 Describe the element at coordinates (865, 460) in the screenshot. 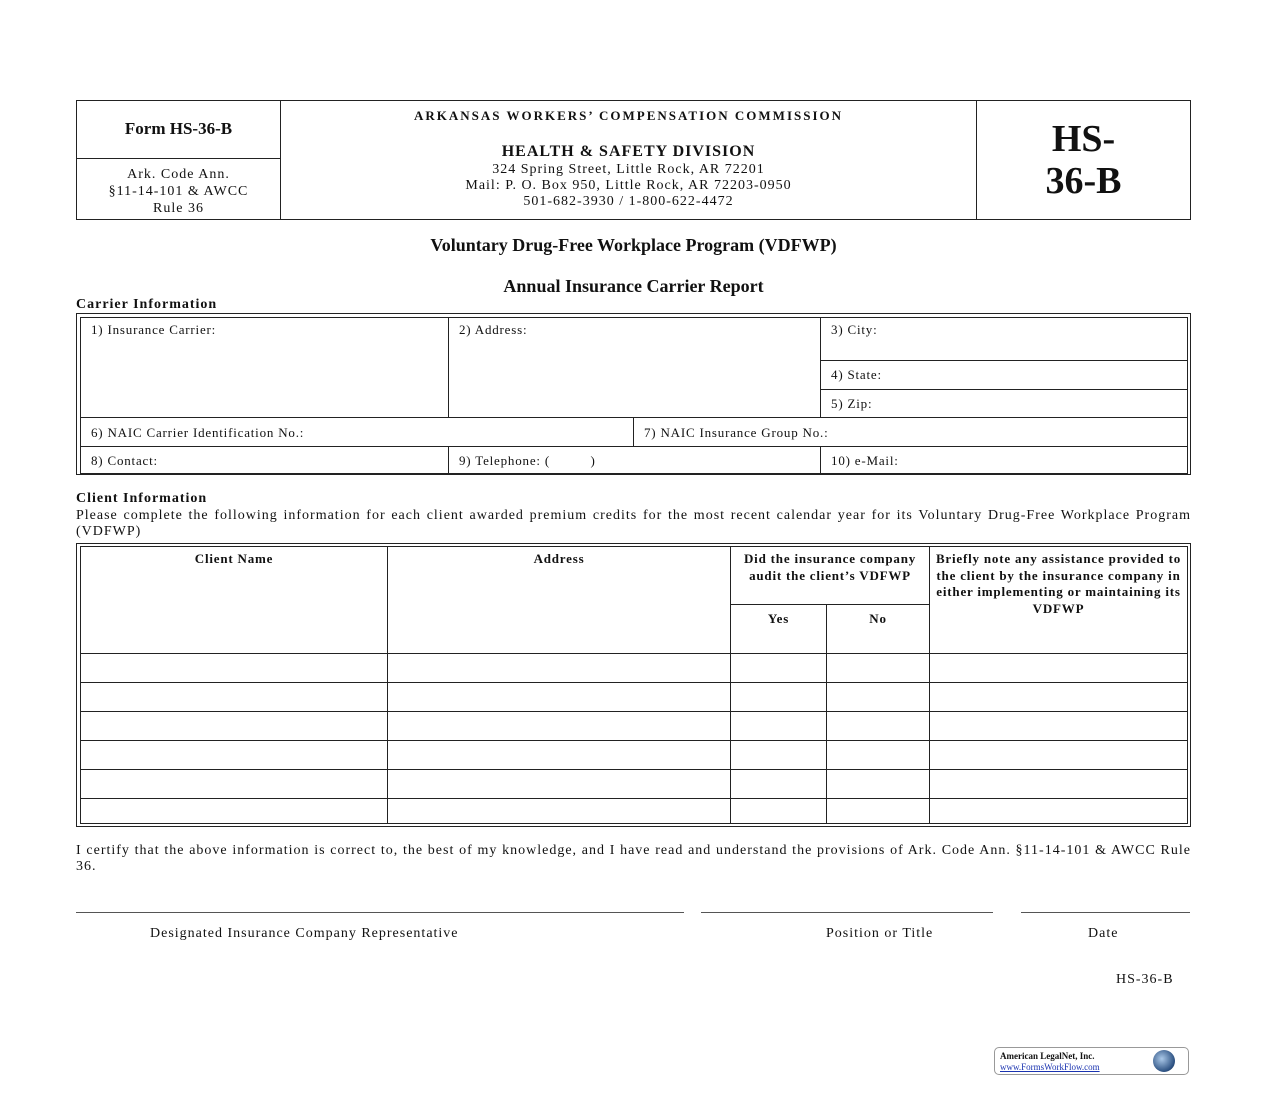

I see `field-label: 10) e-Mail:` at that location.